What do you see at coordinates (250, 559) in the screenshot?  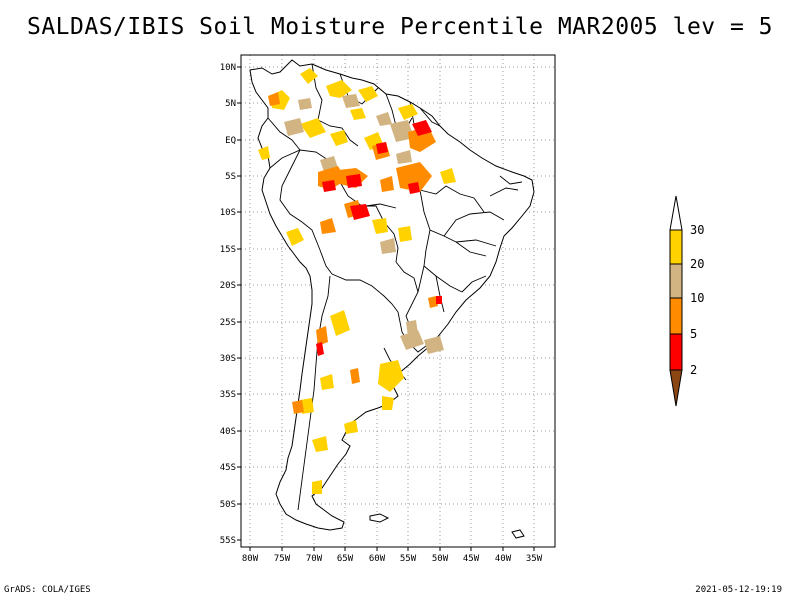 I see `lon-label: 80W` at bounding box center [250, 559].